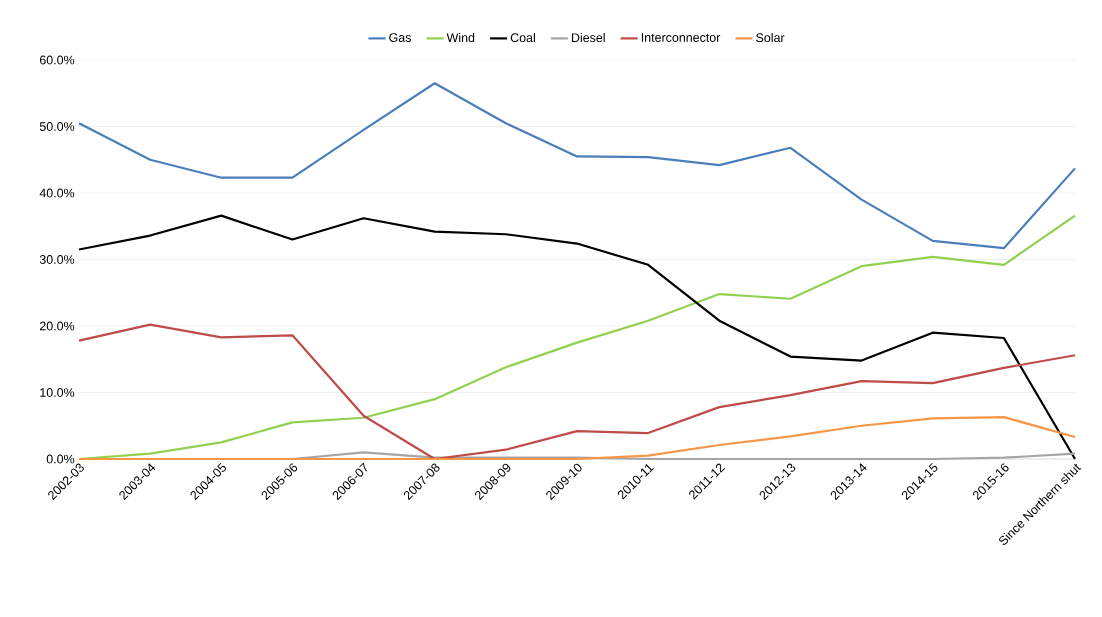 This screenshot has height=617, width=1102. What do you see at coordinates (60, 459) in the screenshot?
I see `y-tick-label: 0.0%` at bounding box center [60, 459].